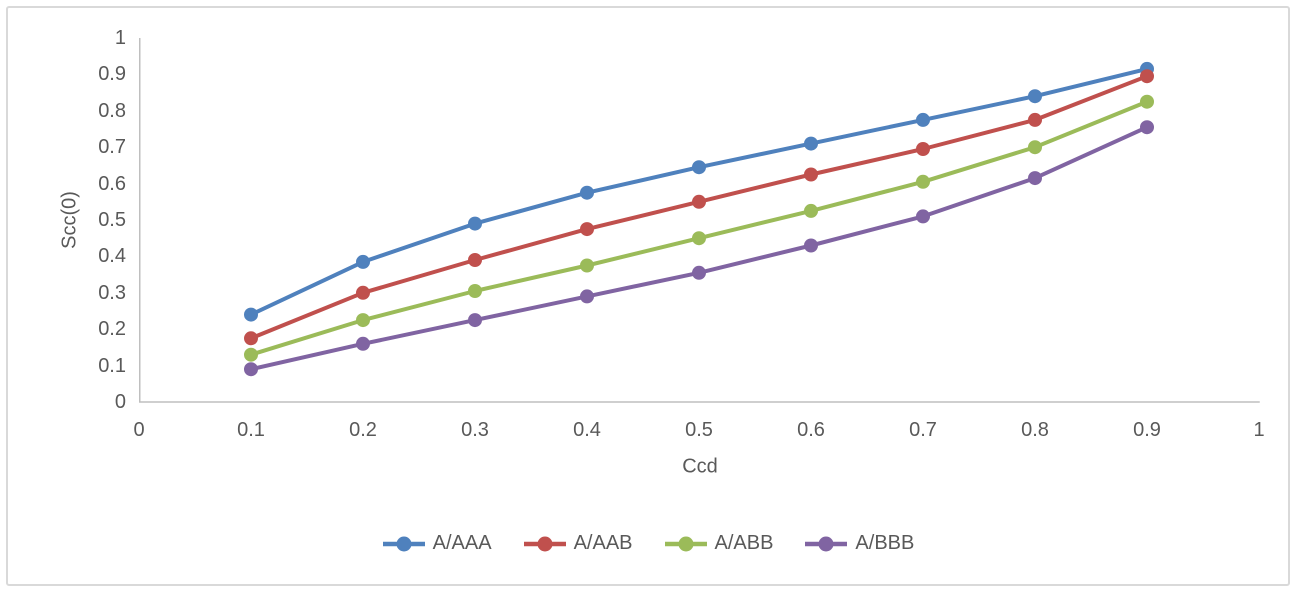 The width and height of the screenshot is (1297, 594). Describe the element at coordinates (744, 543) in the screenshot. I see `legend-label: A/ABB` at that location.